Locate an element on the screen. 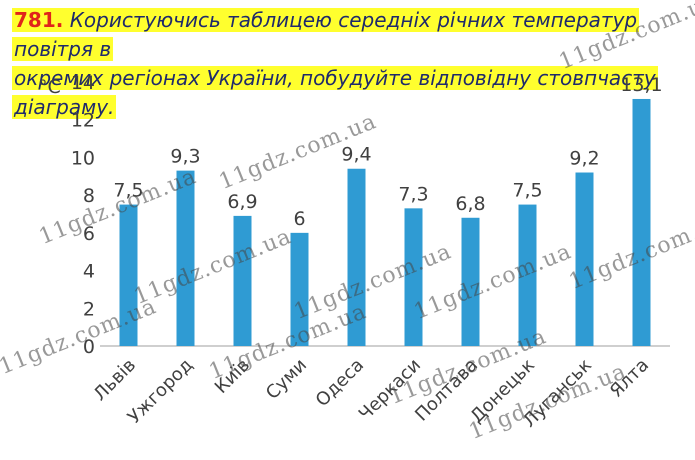  y-tick-label: 6 is located at coordinates (89, 234).